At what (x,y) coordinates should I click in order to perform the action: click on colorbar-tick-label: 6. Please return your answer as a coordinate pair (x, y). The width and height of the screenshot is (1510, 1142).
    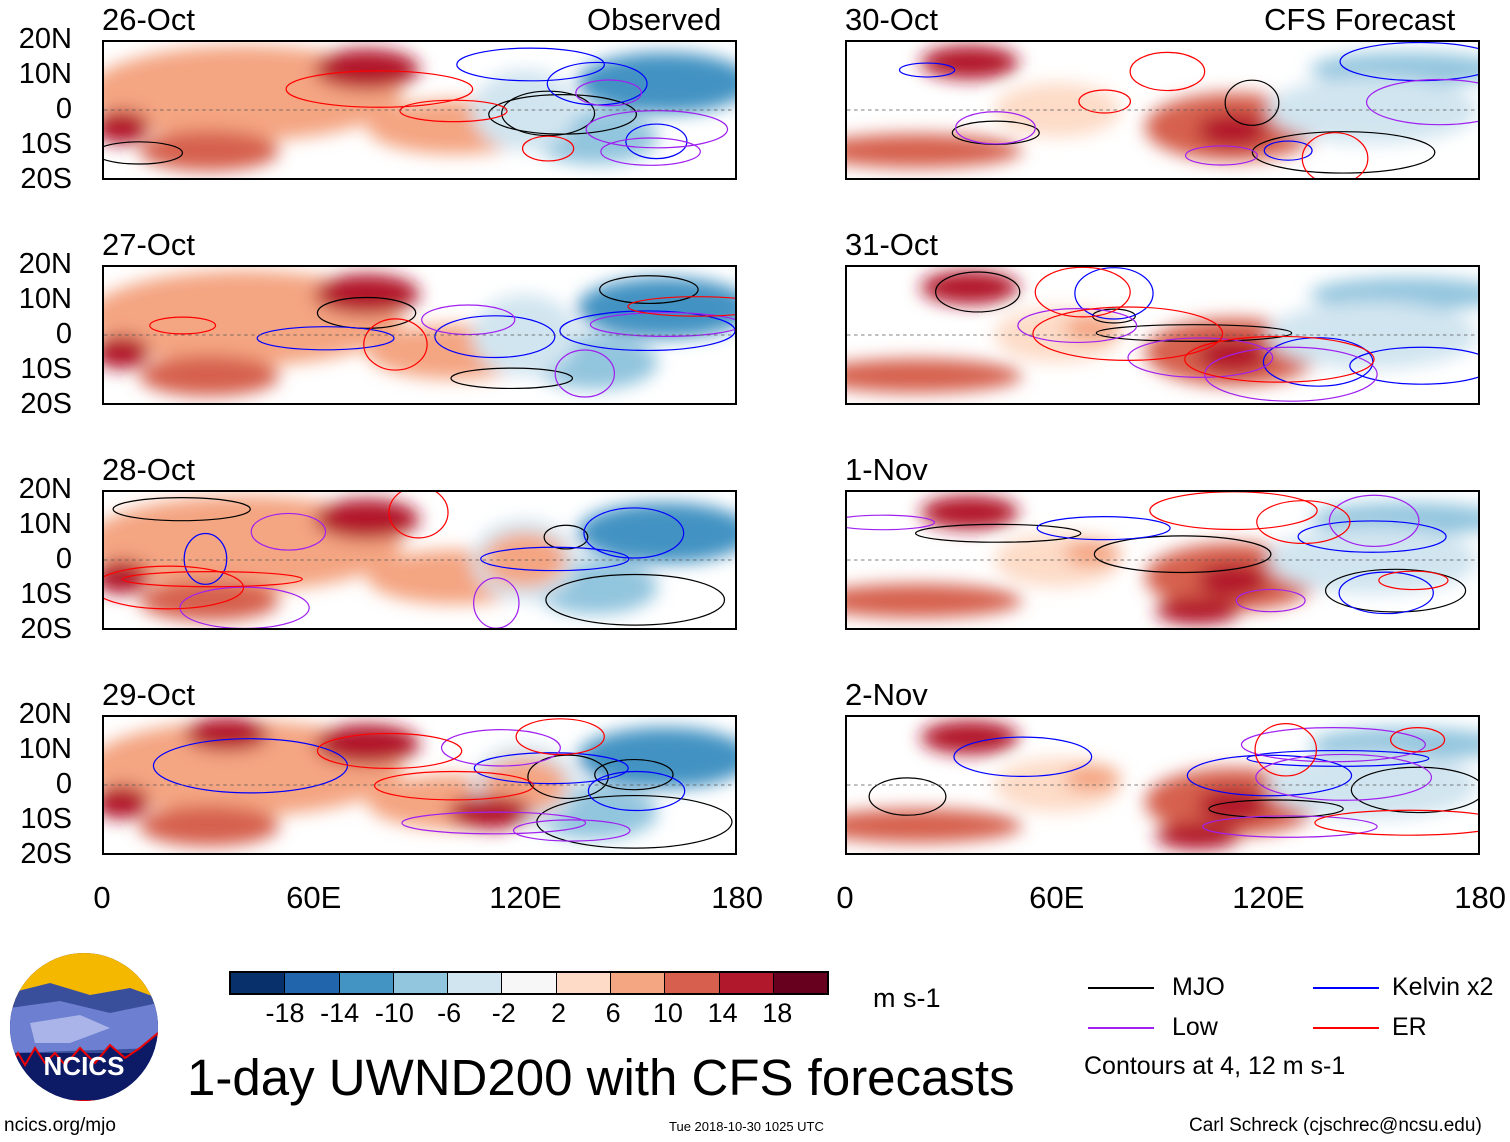
    Looking at the image, I should click on (613, 1013).